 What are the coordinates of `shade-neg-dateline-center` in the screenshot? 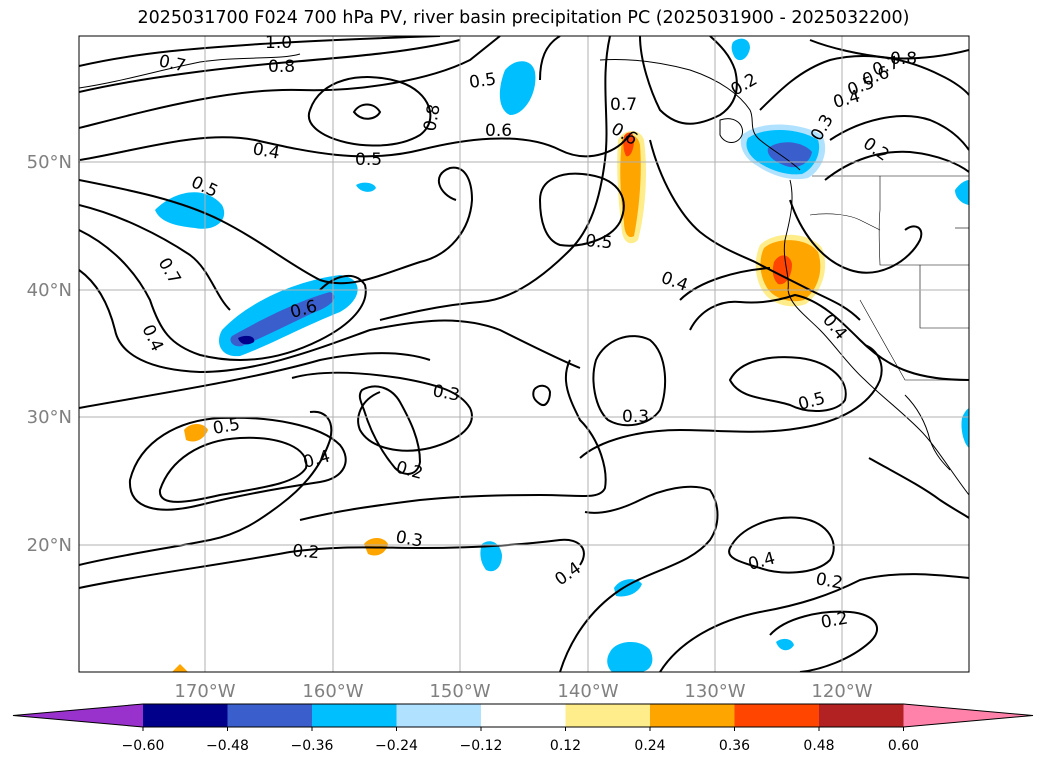 It's located at (246, 340).